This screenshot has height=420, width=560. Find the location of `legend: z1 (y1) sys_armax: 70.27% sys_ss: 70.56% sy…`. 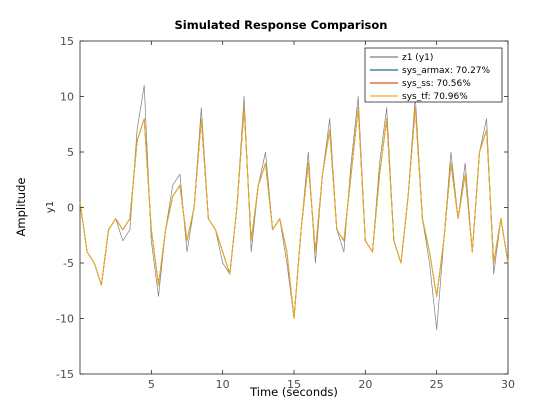

legend: z1 (y1) sys_armax: 70.27% sys_ss: 70.56% sy… is located at coordinates (433, 75).